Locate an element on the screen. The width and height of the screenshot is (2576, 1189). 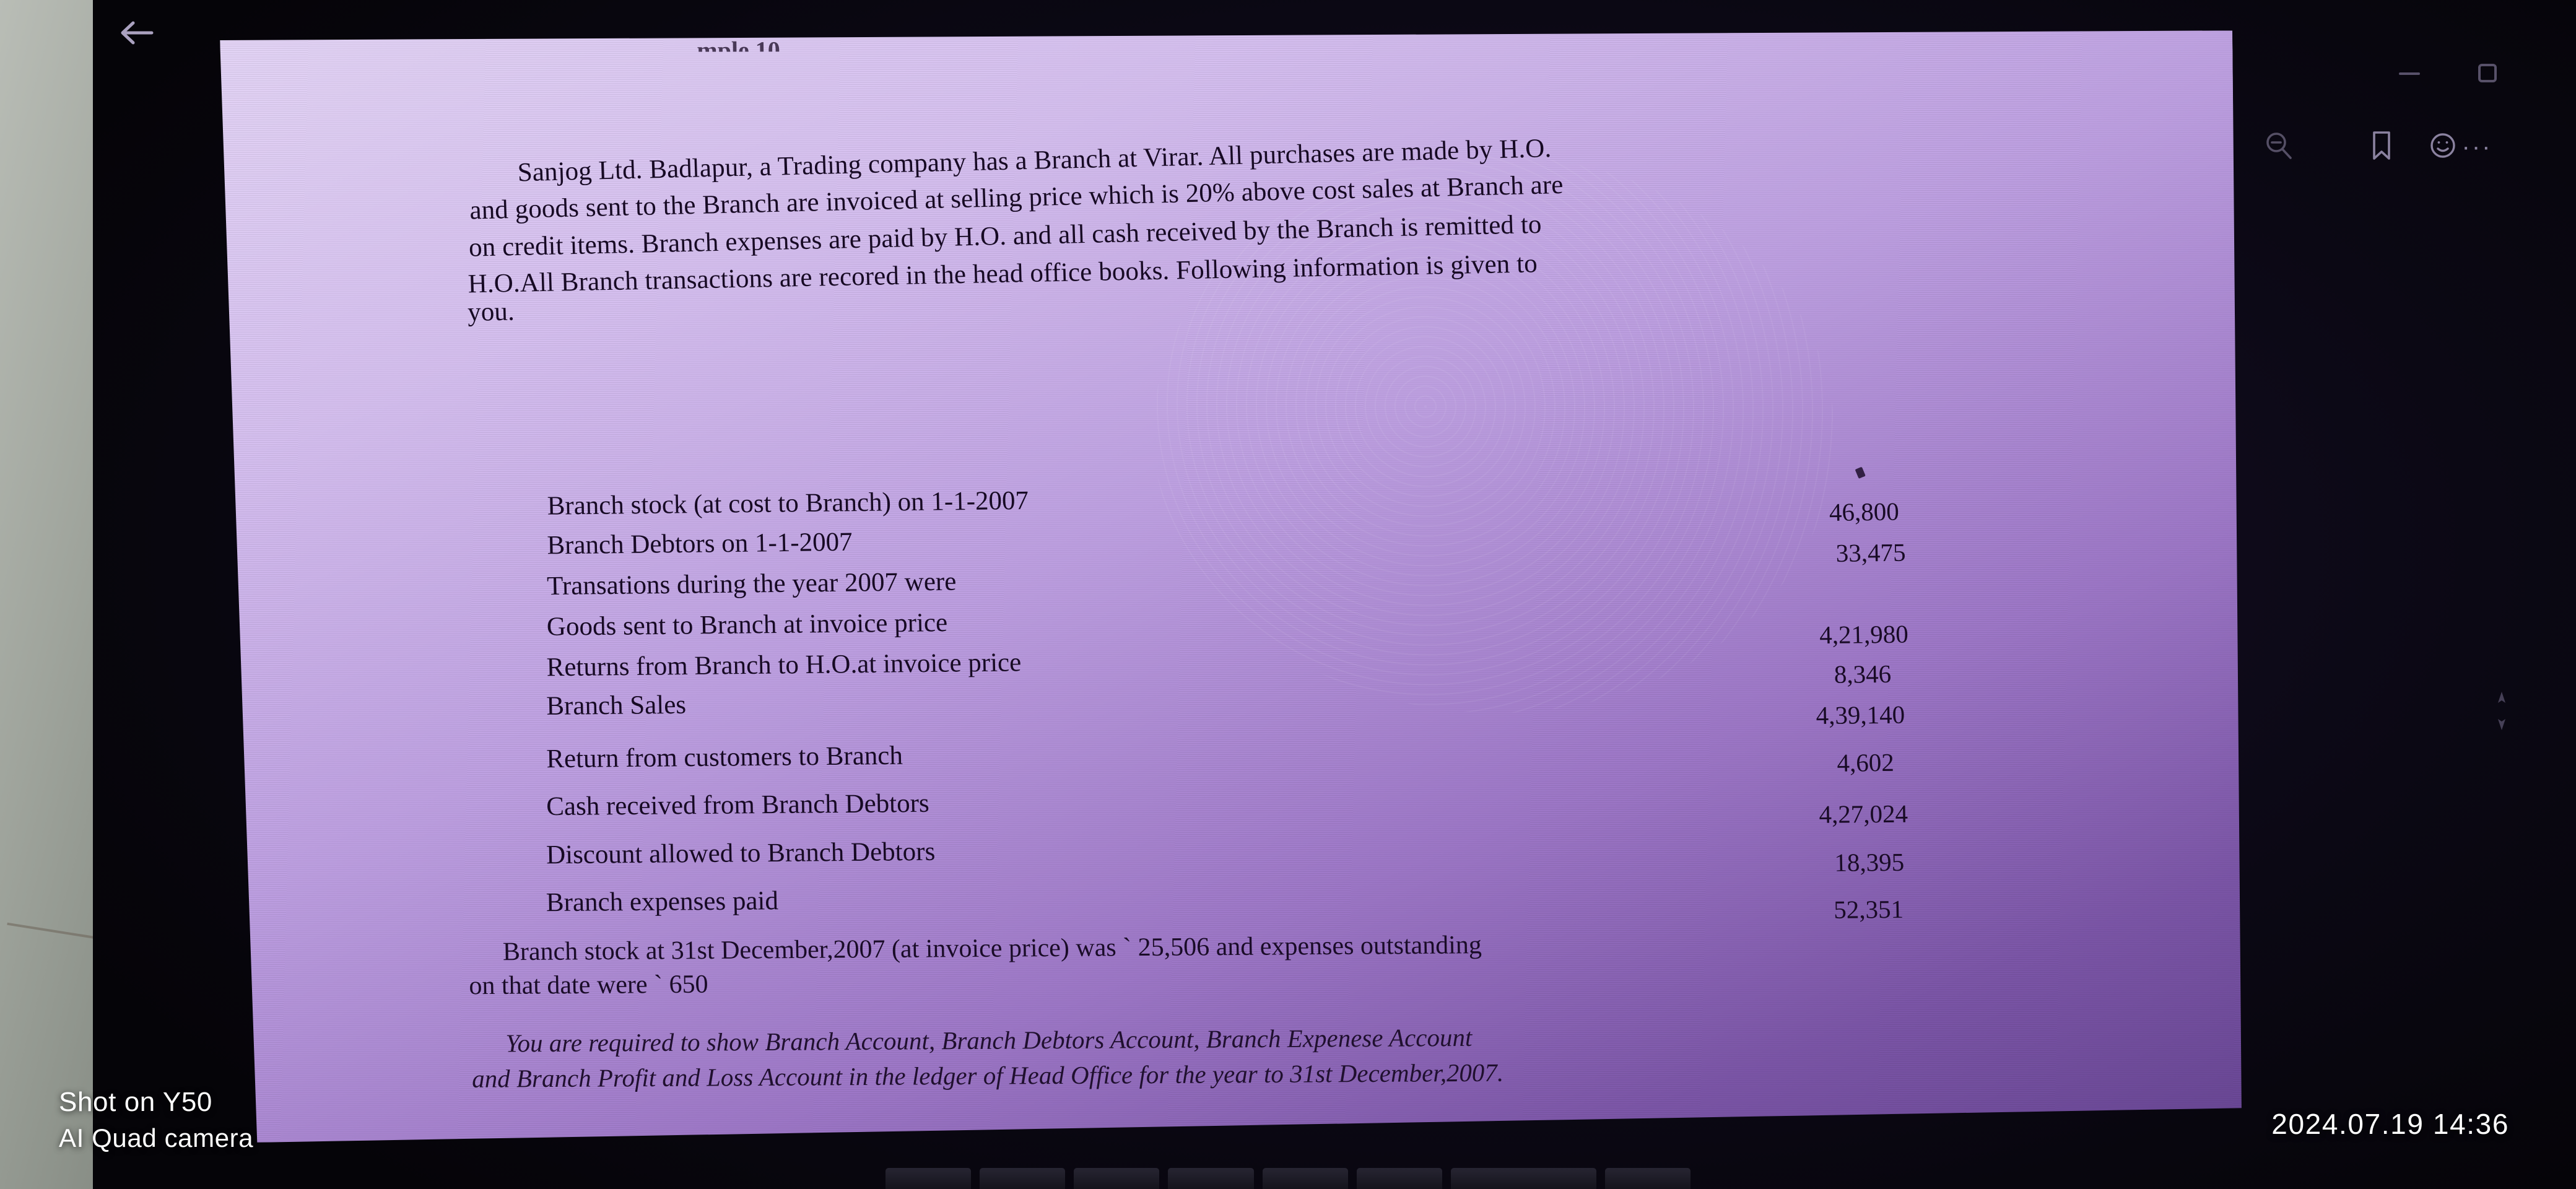
scroll-indicator is located at coordinates (2501, 712).